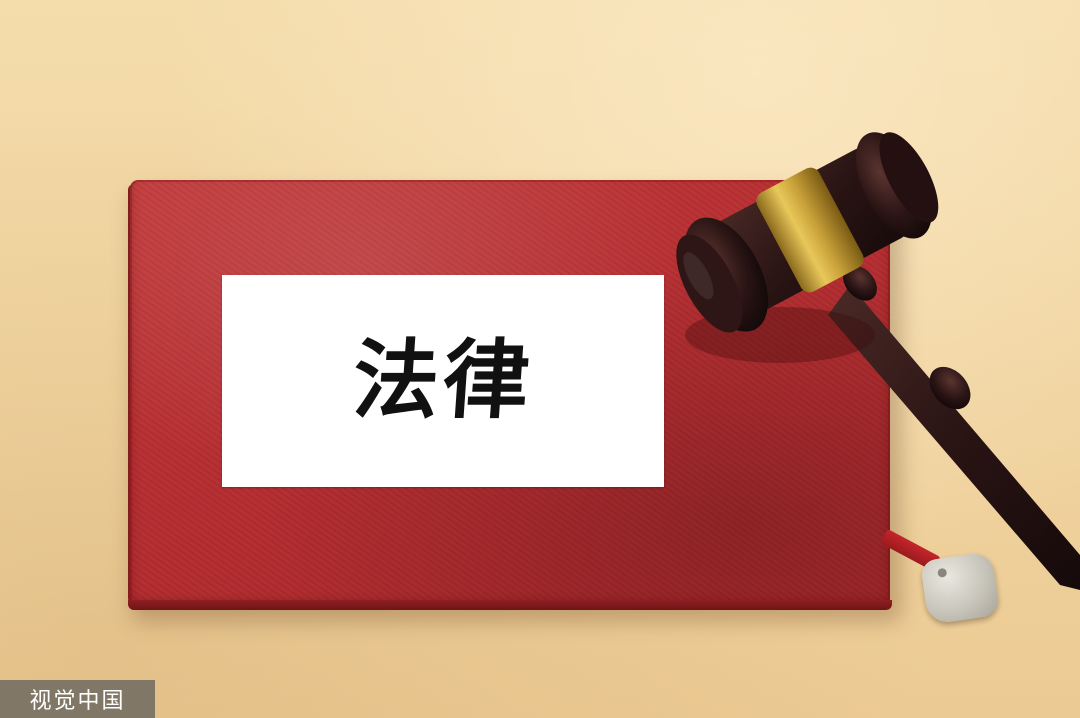 Image resolution: width=1080 pixels, height=718 pixels. I want to click on watermark-badge: 视觉中国, so click(77, 699).